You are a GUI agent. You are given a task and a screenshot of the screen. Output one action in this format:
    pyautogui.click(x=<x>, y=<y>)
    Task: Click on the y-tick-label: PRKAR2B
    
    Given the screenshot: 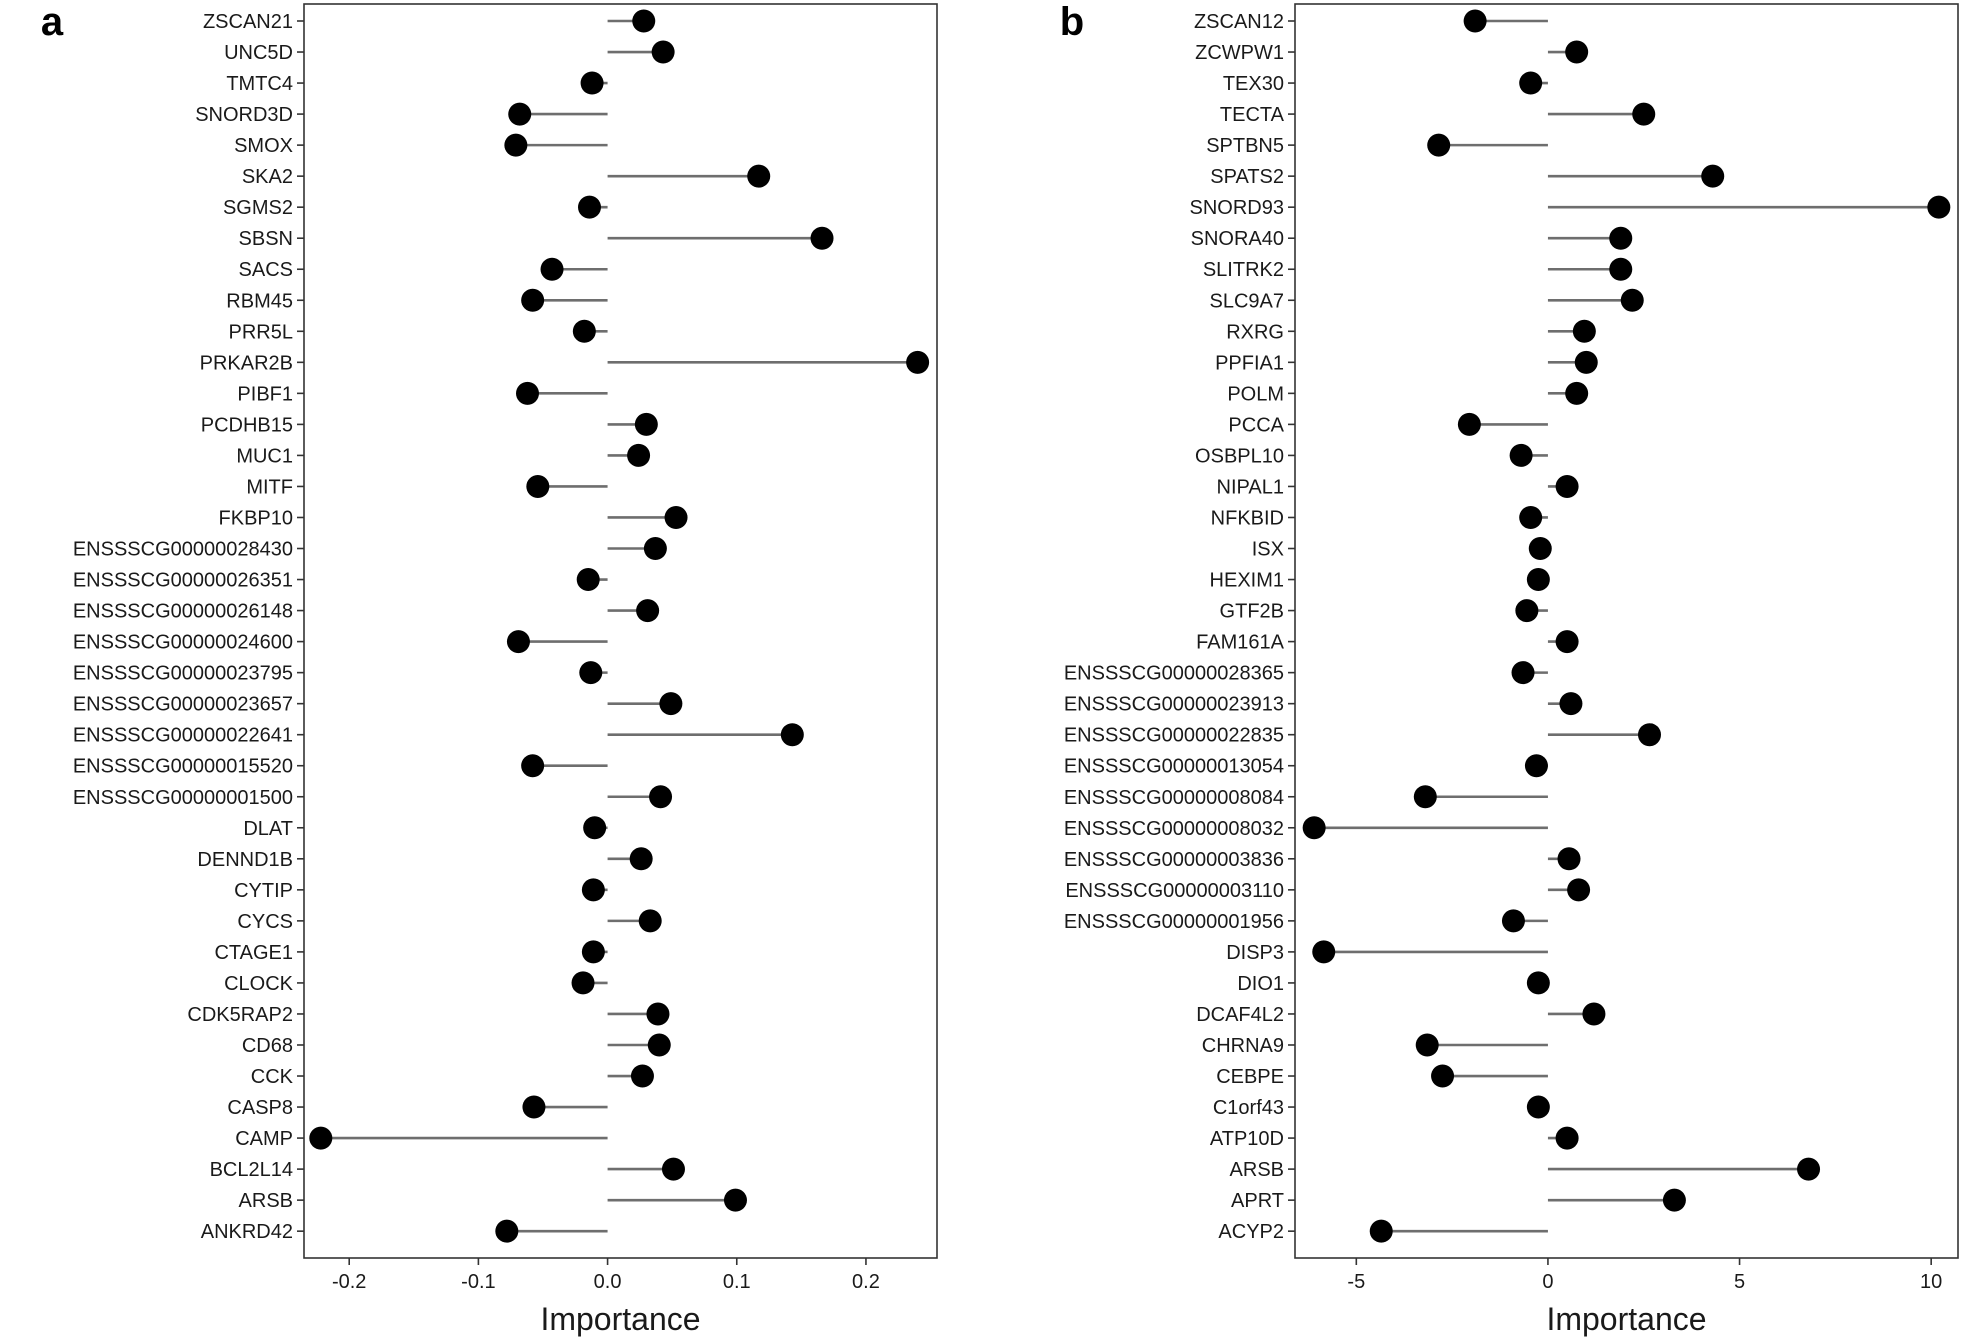 What is the action you would take?
    pyautogui.click(x=246, y=363)
    